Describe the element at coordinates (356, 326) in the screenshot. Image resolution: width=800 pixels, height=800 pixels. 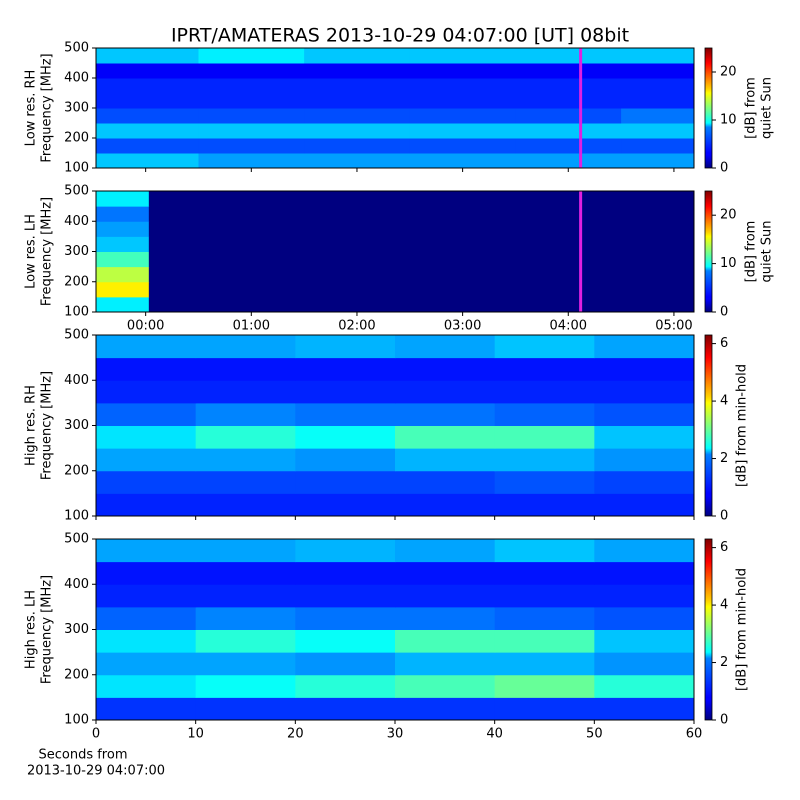
I see `x-tick-label: 02:00` at that location.